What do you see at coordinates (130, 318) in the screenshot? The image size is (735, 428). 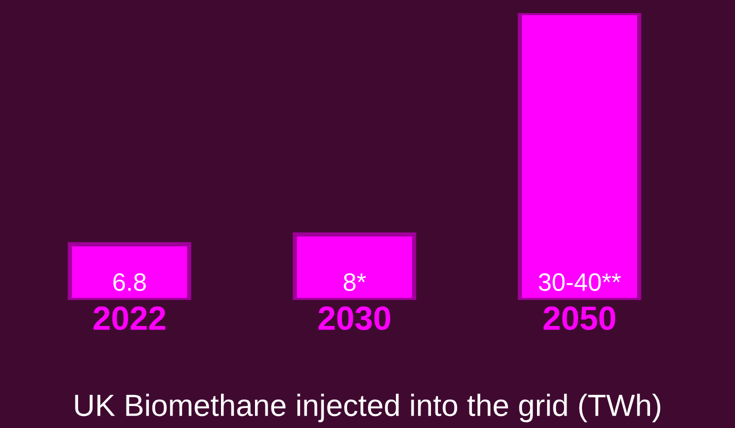 I see `x-tick-label: 2022` at bounding box center [130, 318].